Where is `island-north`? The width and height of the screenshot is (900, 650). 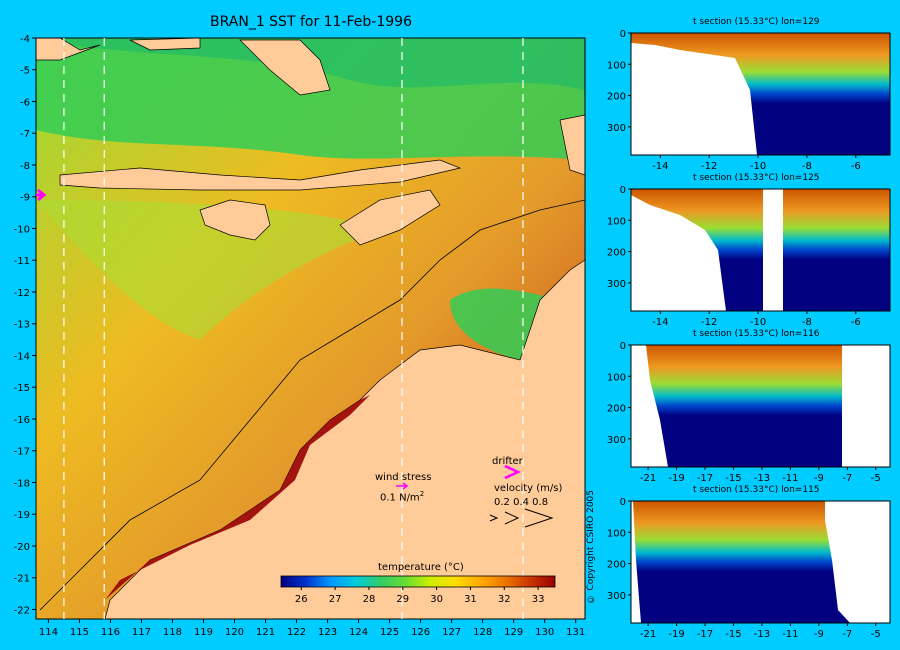
island-north is located at coordinates (165, 44).